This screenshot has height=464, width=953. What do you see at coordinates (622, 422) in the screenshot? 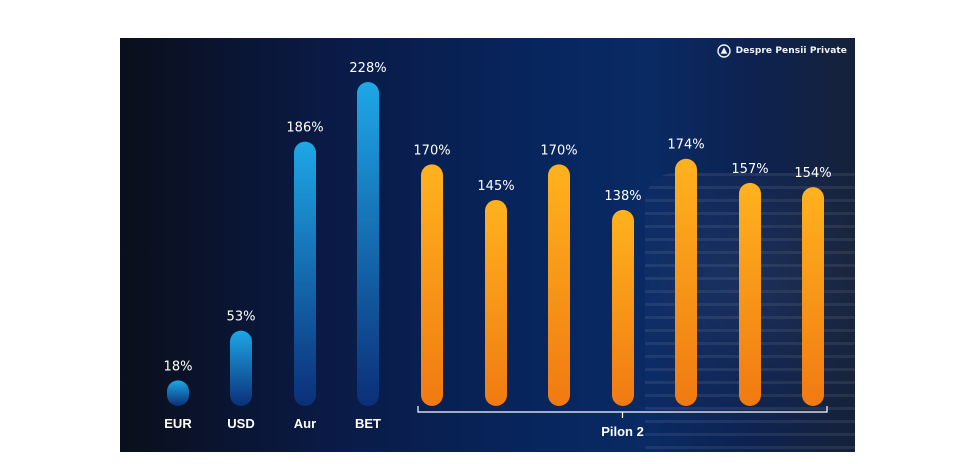
I see `group-brackets-layer: Pilon 2` at bounding box center [622, 422].